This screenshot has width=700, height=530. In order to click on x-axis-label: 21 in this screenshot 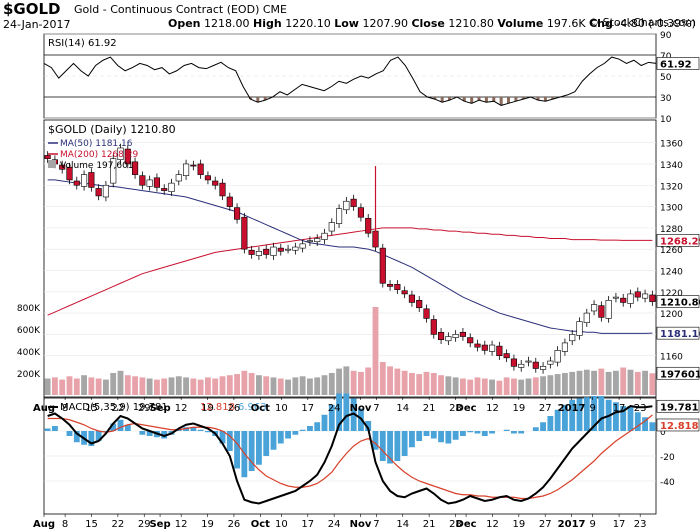, I will do `click(429, 408)`.